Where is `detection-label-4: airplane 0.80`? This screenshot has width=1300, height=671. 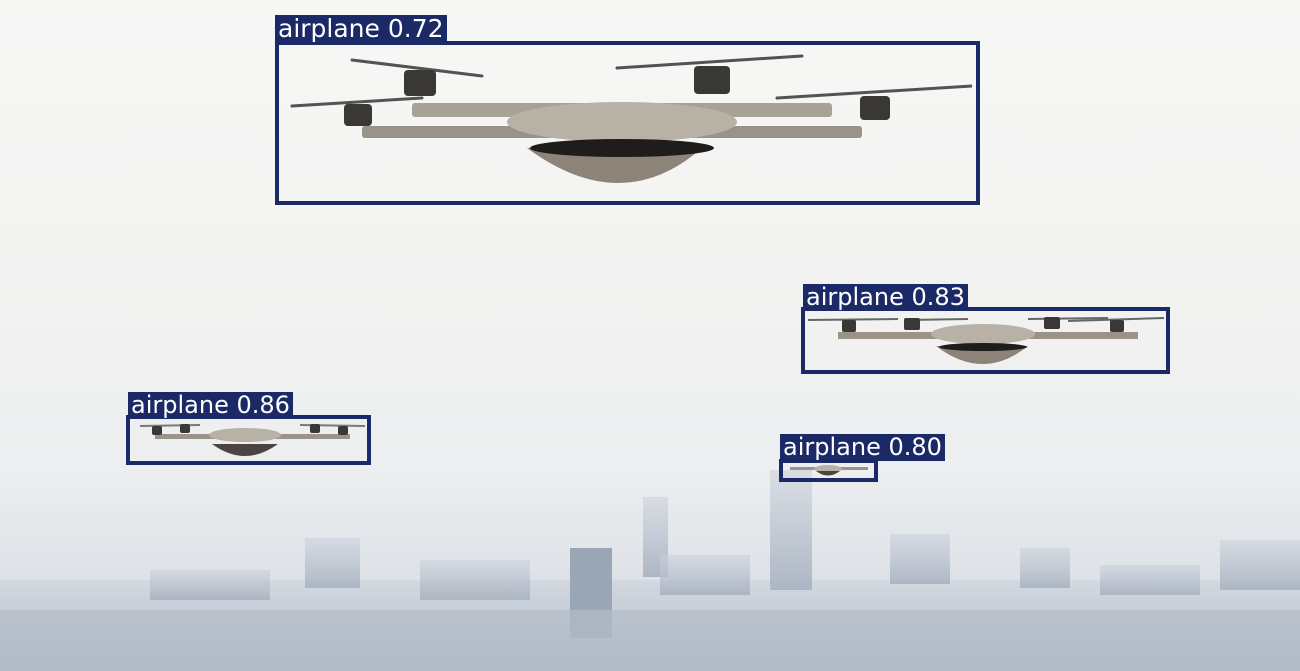 detection-label-4: airplane 0.80 is located at coordinates (862, 447).